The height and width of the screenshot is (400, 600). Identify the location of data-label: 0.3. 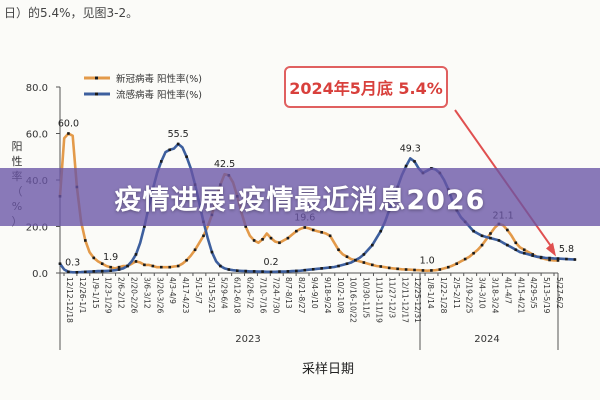
(72, 262).